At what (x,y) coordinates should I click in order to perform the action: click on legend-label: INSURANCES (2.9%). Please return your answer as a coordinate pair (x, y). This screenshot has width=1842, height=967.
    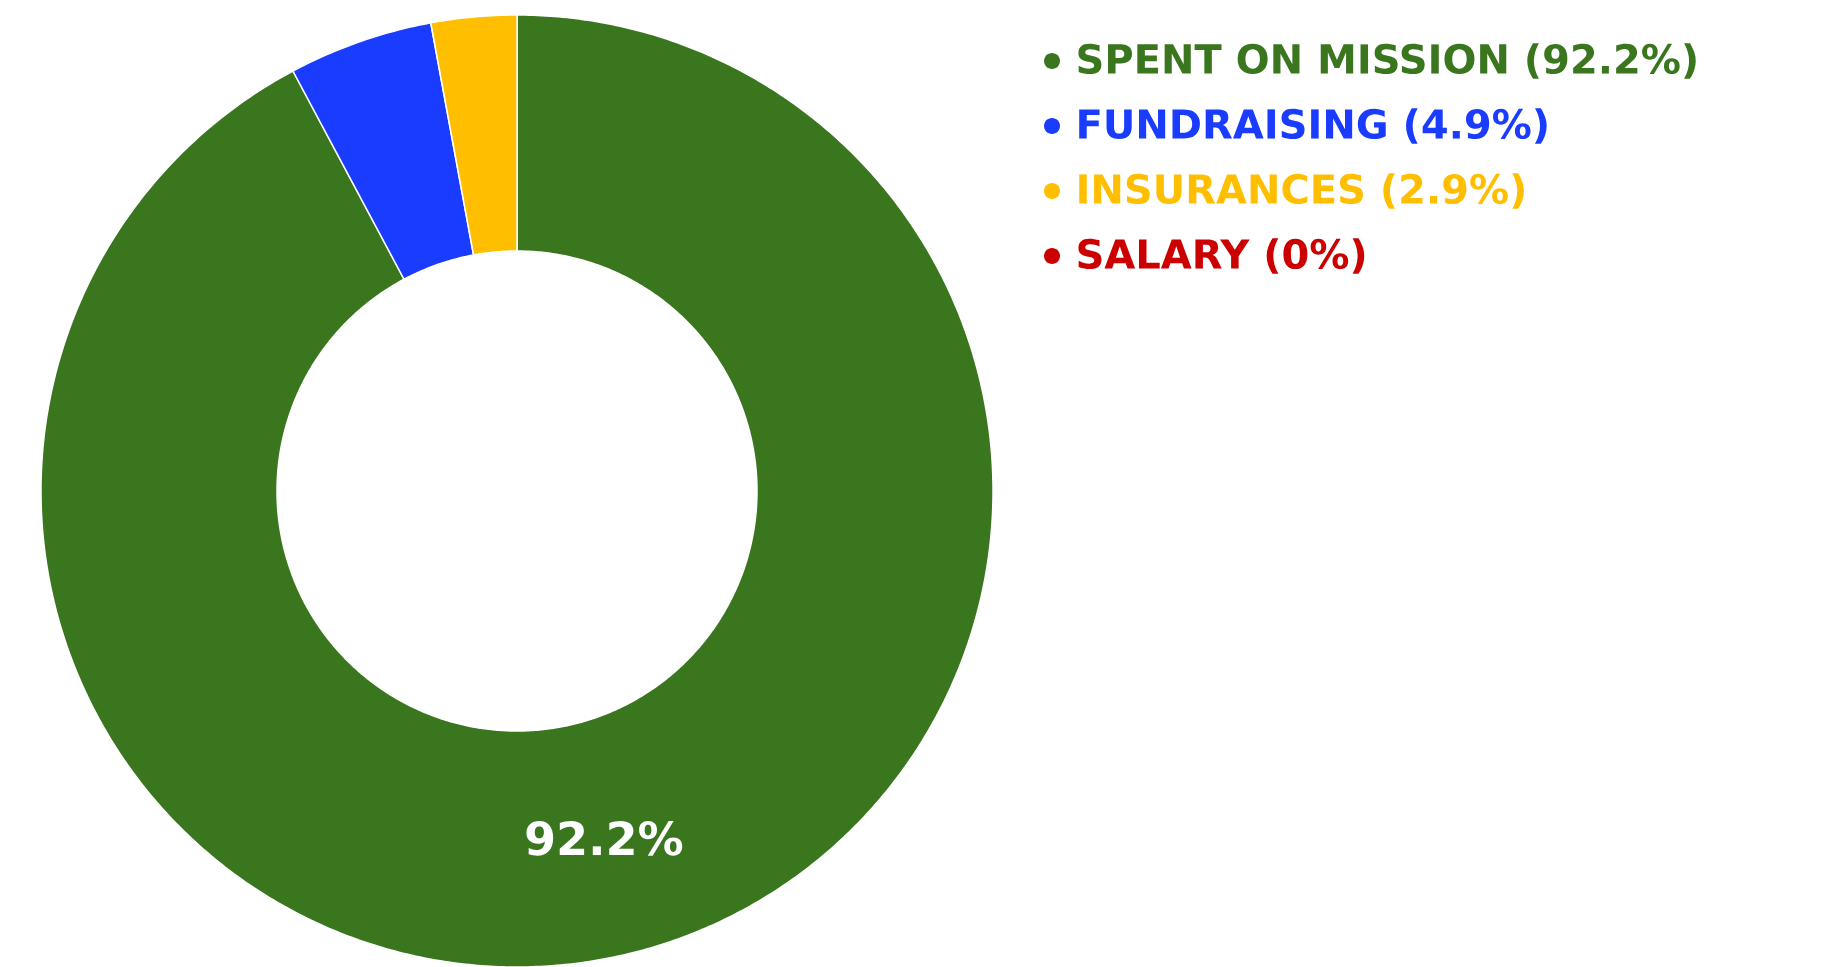
    Looking at the image, I should click on (1301, 191).